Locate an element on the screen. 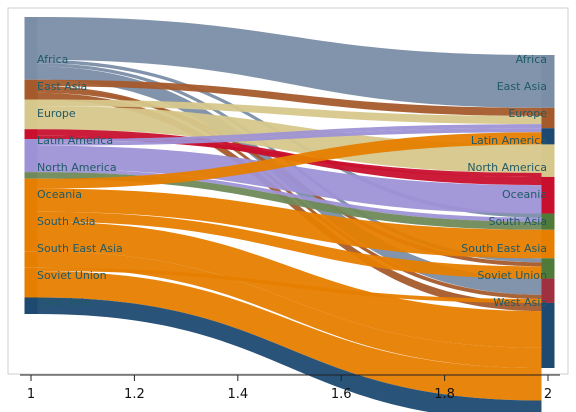  right-node-label: South East Asia is located at coordinates (504, 248).